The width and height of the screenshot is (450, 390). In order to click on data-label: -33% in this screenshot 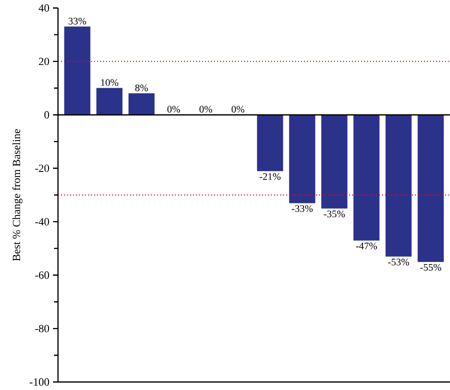, I will do `click(302, 208)`.